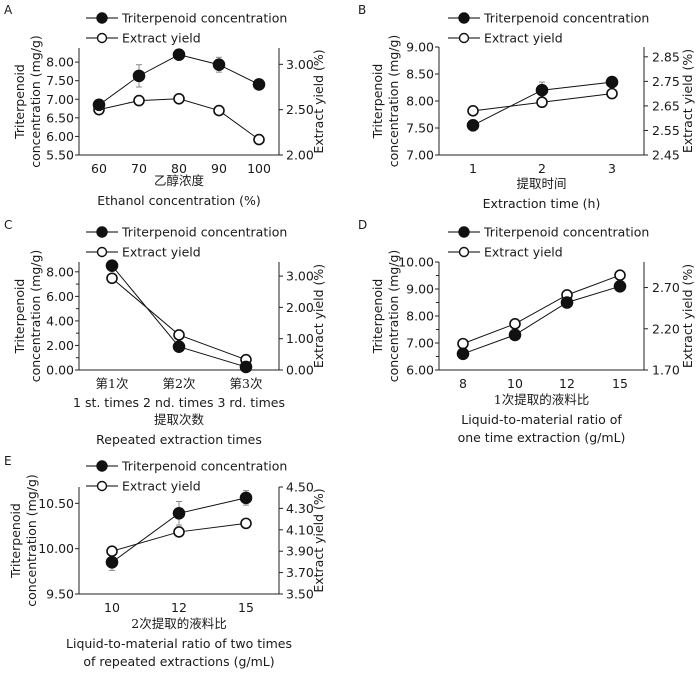  I want to click on x-tick-label: 60, so click(99, 168).